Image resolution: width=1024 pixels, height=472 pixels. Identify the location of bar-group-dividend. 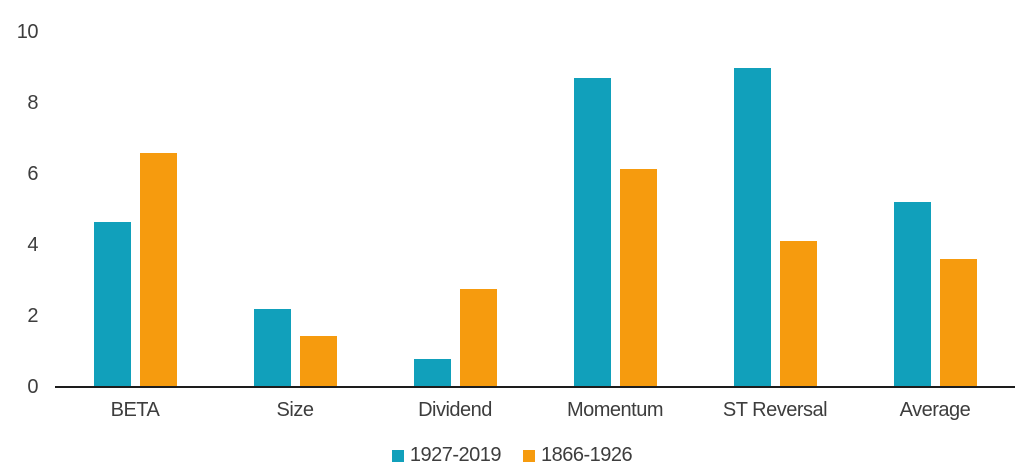
(455, 209).